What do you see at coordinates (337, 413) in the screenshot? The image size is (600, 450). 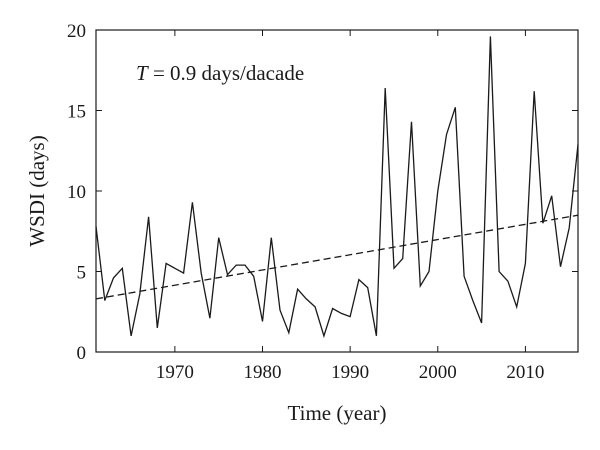 I see `x-axis-title: Time (year)` at bounding box center [337, 413].